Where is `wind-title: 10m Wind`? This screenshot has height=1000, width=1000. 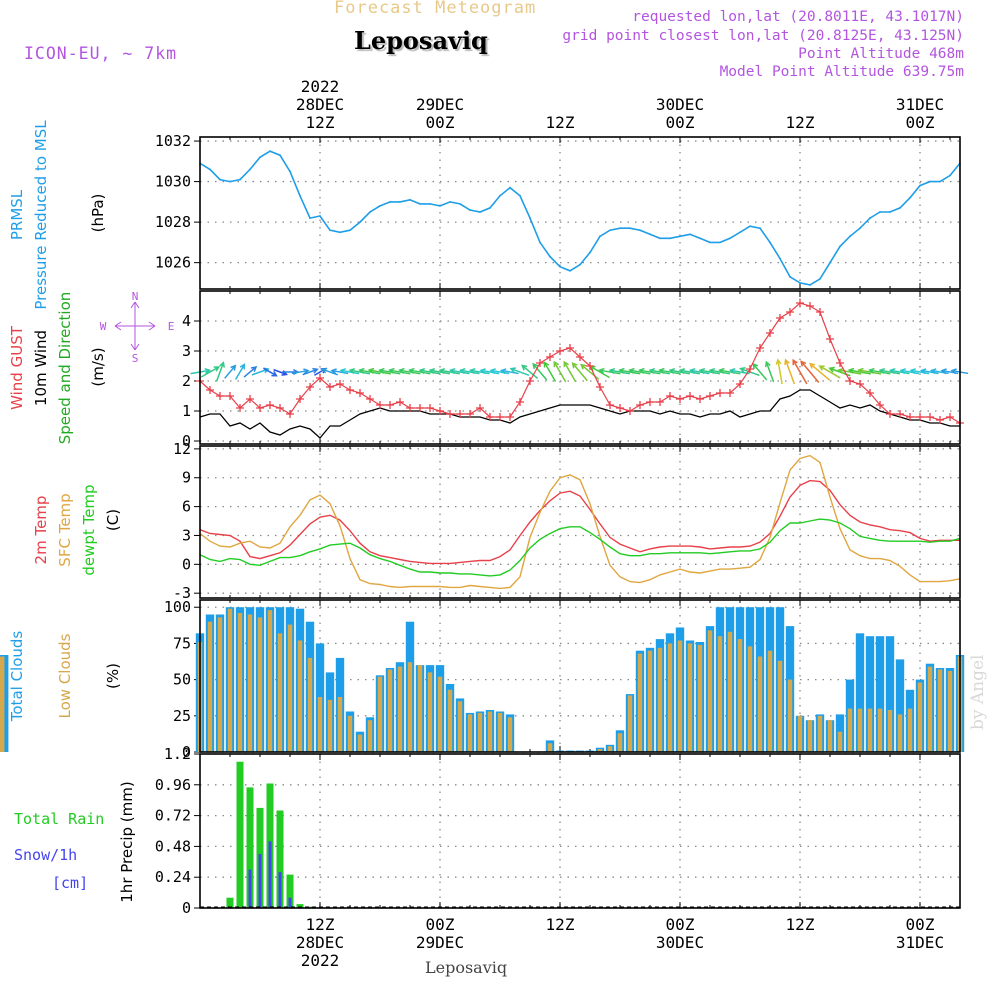
wind-title: 10m Wind is located at coordinates (41, 368).